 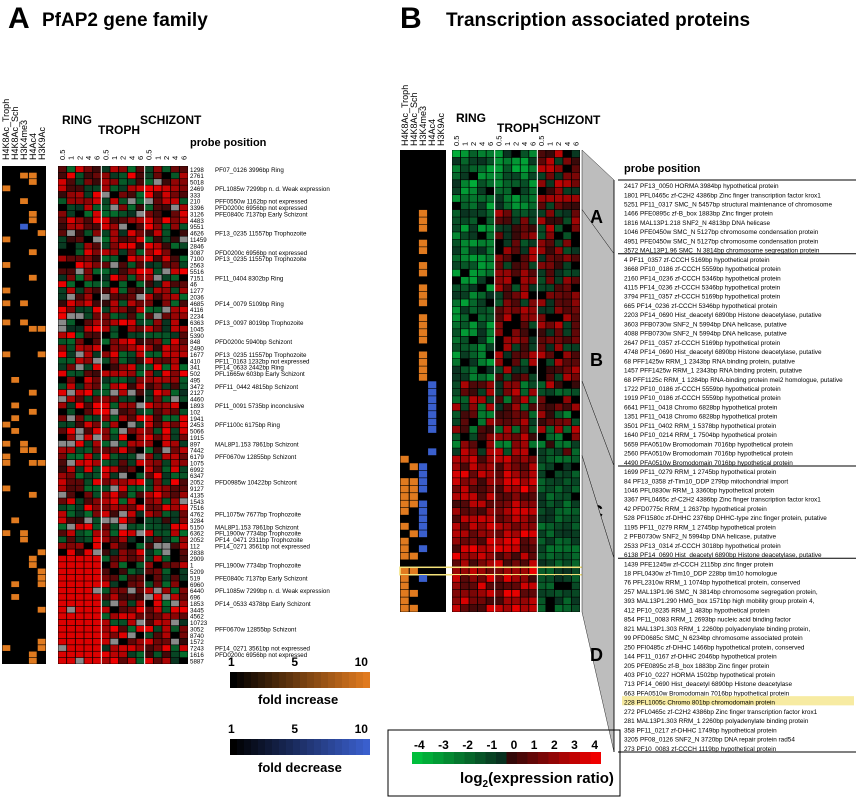 What do you see at coordinates (197, 451) in the screenshot?
I see `probe-position-label: 7442` at bounding box center [197, 451].